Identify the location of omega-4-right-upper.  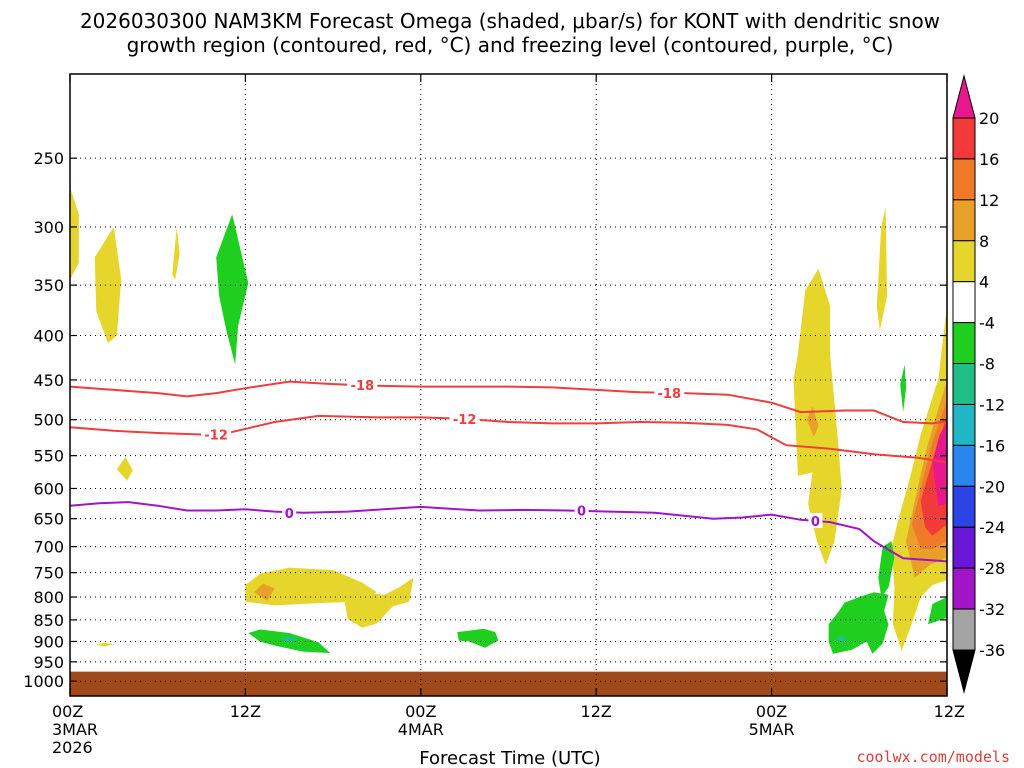
(817, 416).